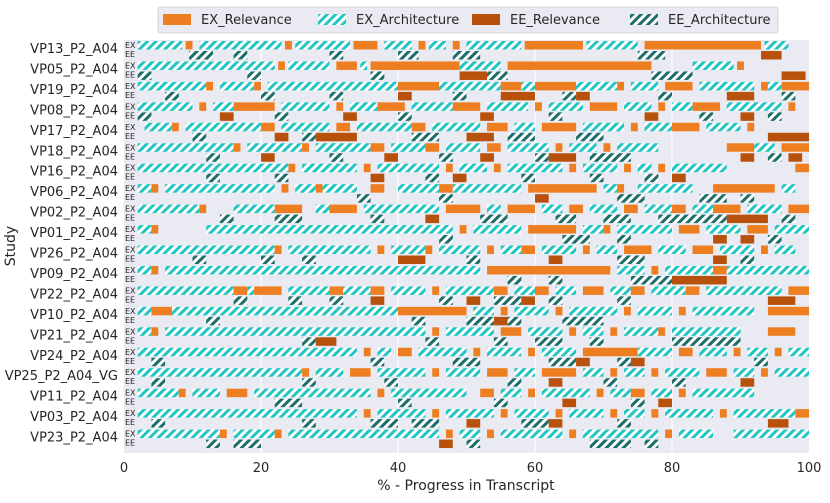 This screenshot has height=503, width=830. I want to click on y-tick-label-5: VP18_P2_A04, so click(74, 151).